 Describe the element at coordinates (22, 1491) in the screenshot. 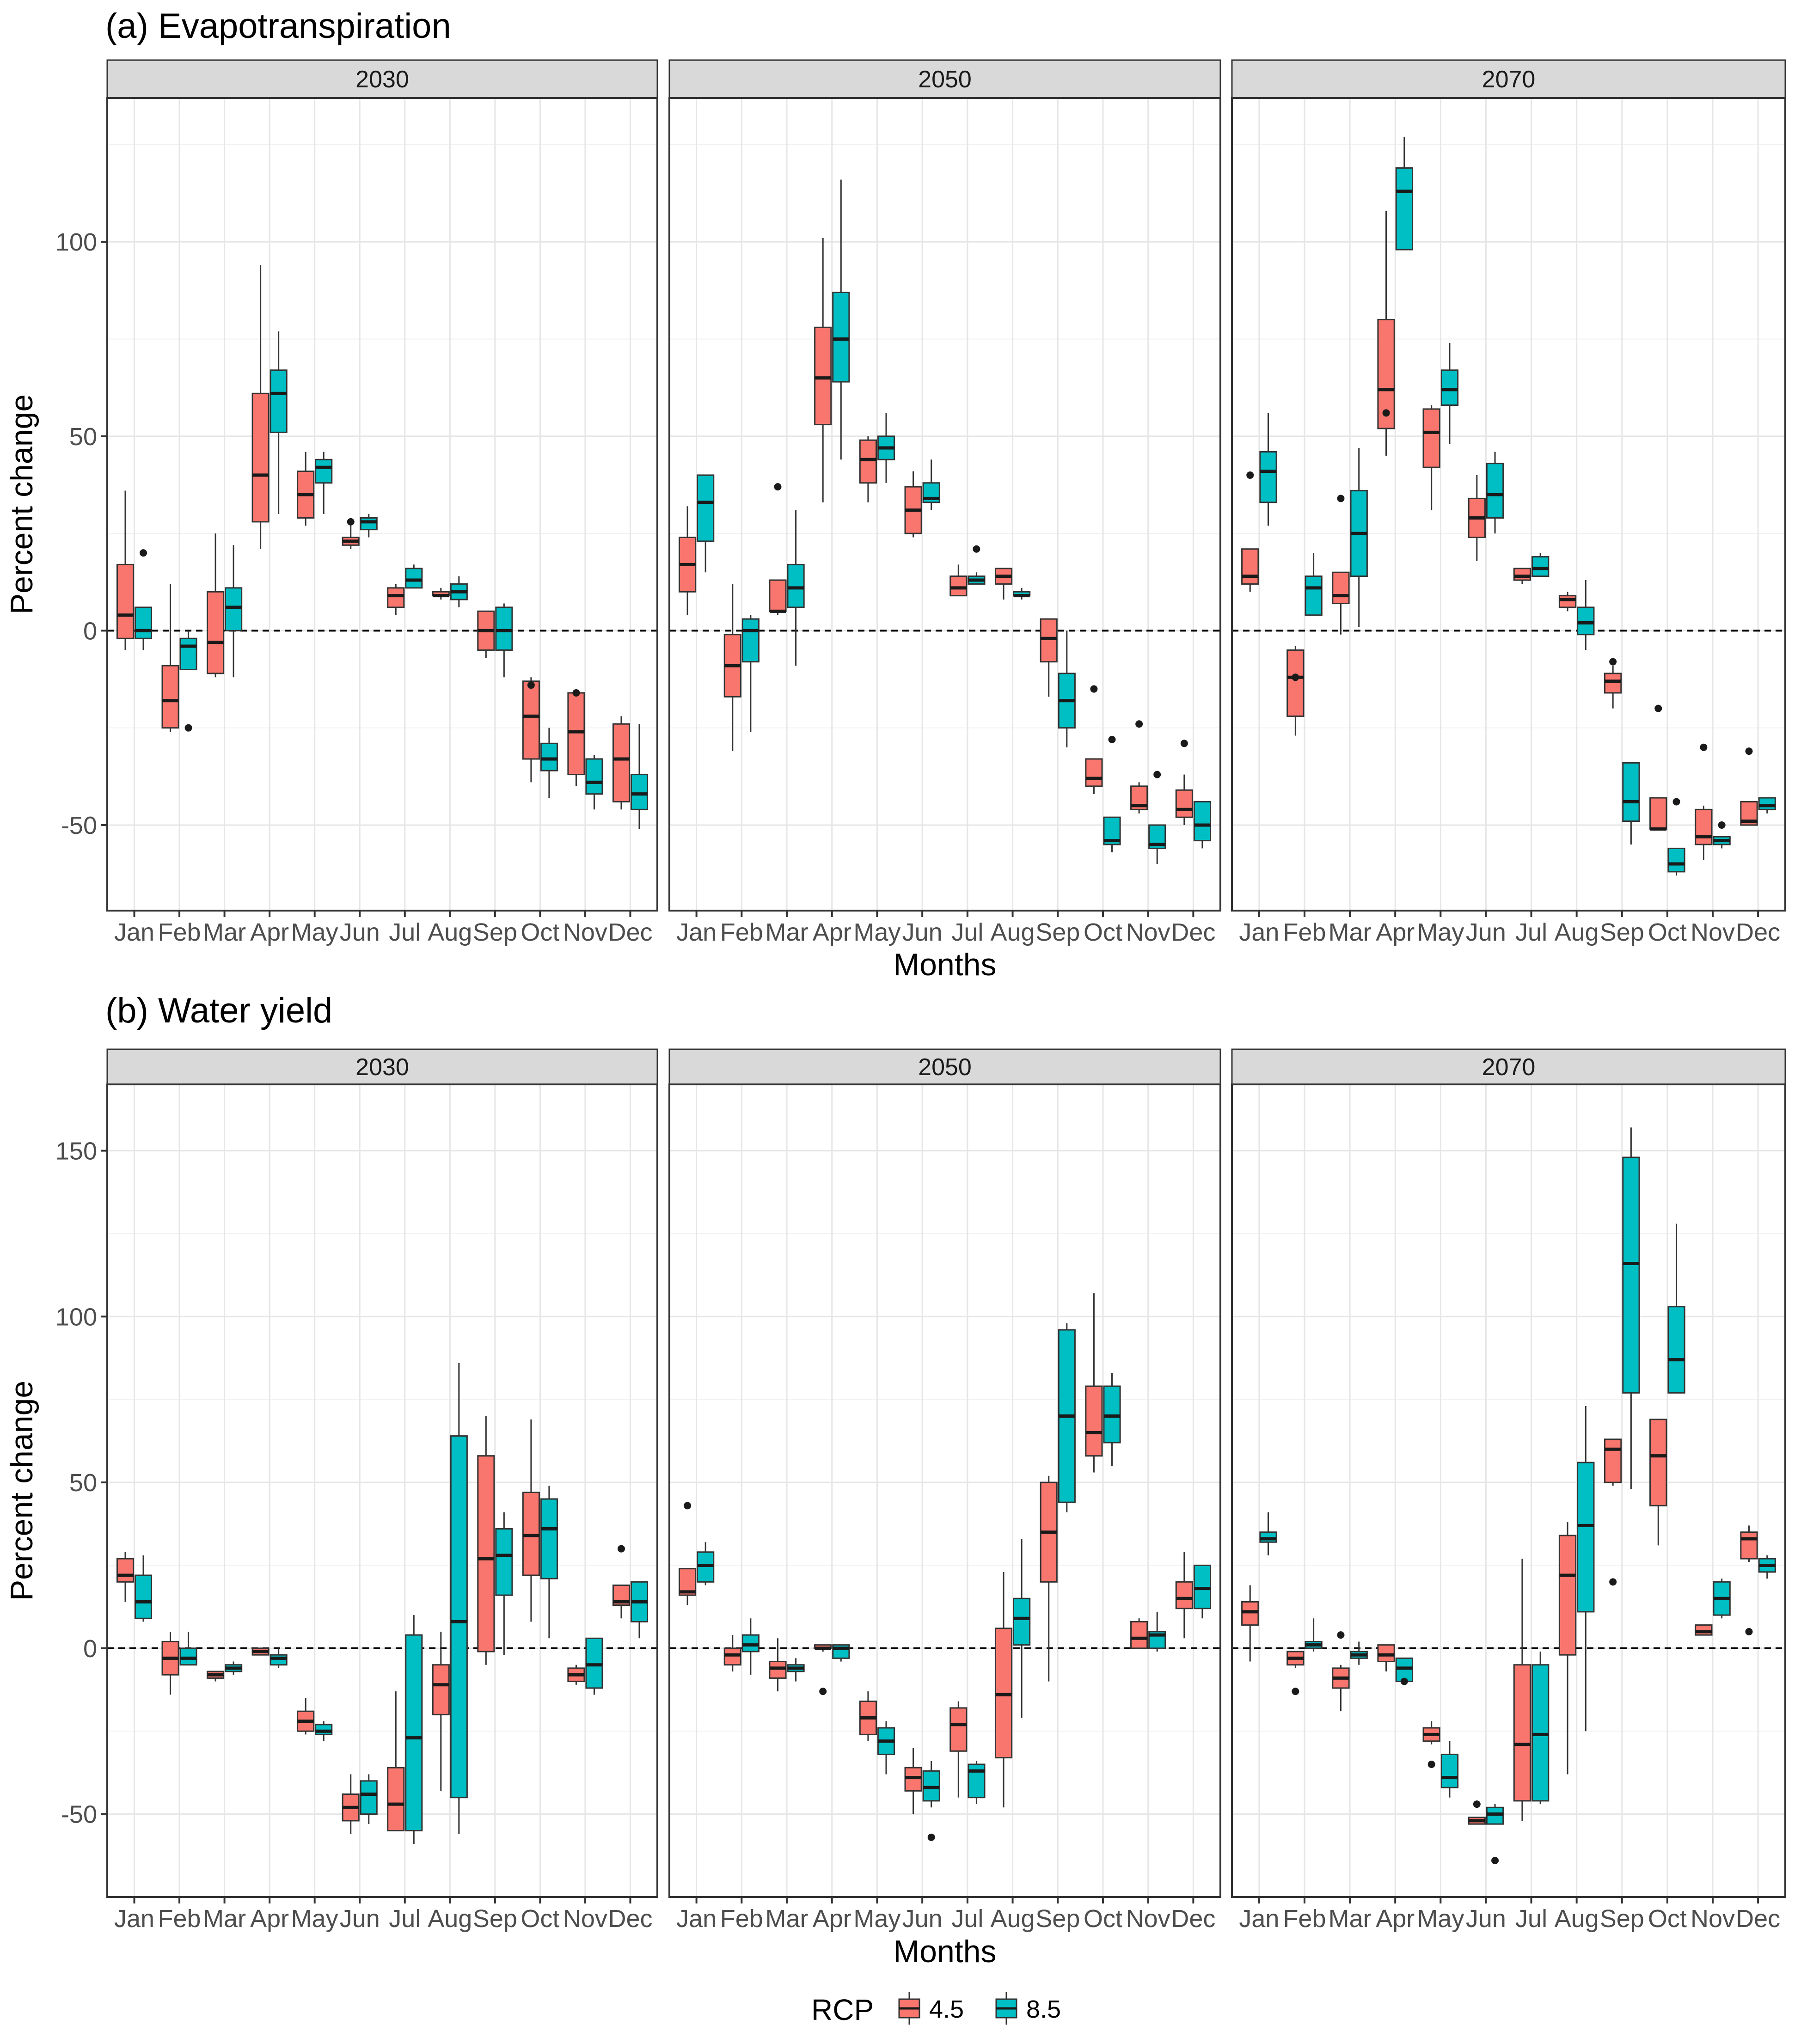

I see `y-axis-title: Percent change` at that location.